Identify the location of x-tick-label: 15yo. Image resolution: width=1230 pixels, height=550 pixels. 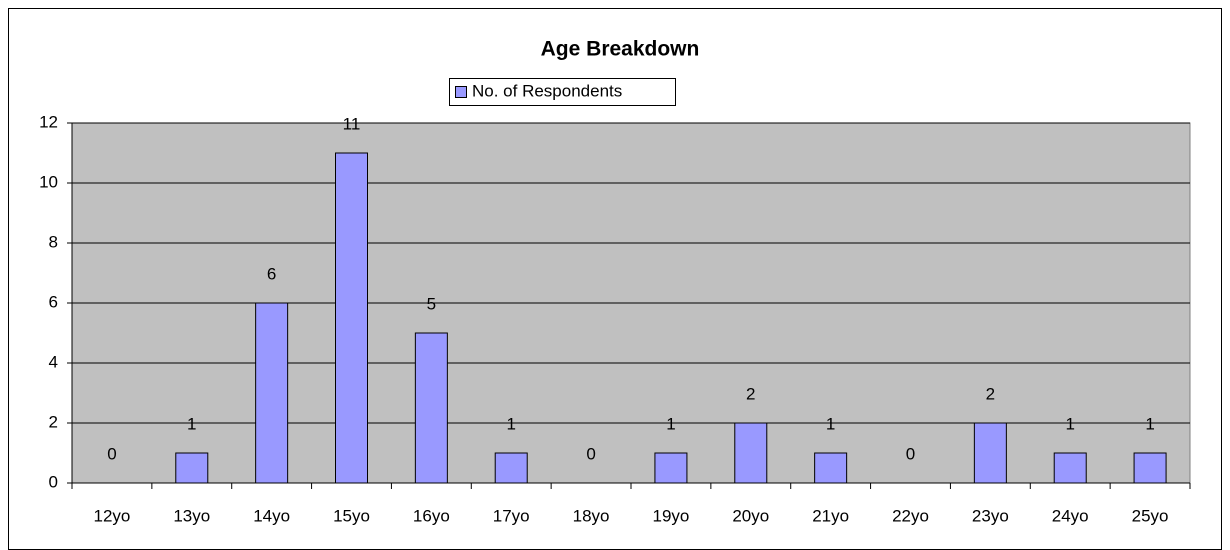
(351, 515).